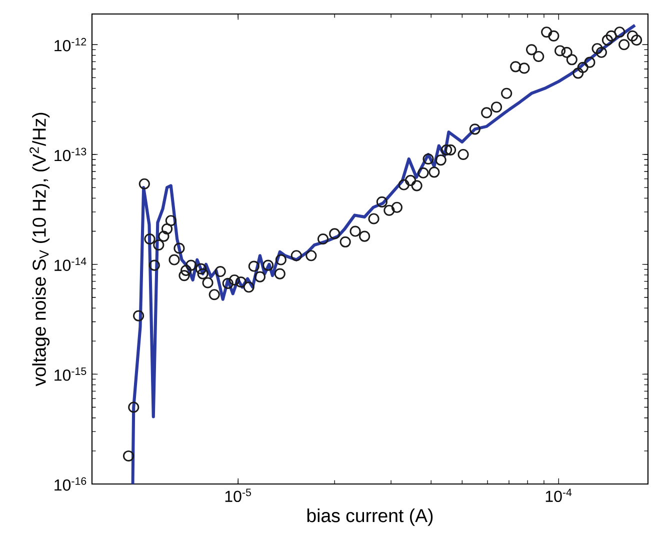 This screenshot has height=539, width=651. I want to click on x-tick-label: 10$^{-5}$, so click(238, 495).